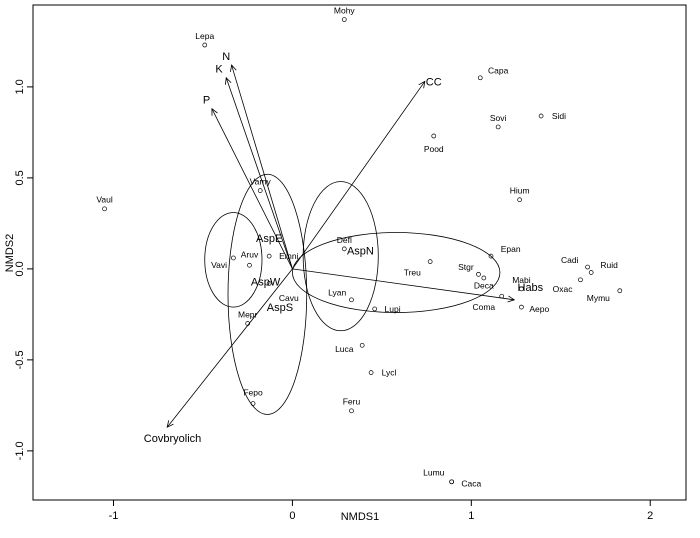 Image resolution: width=700 pixels, height=538 pixels. Describe the element at coordinates (650, 516) in the screenshot. I see `x-tick-label: 2` at that location.